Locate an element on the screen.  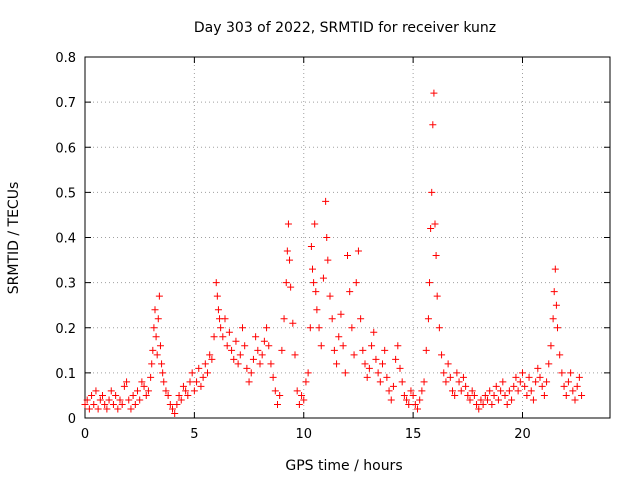
y-tick-label: 0.2 is located at coordinates (65, 329).